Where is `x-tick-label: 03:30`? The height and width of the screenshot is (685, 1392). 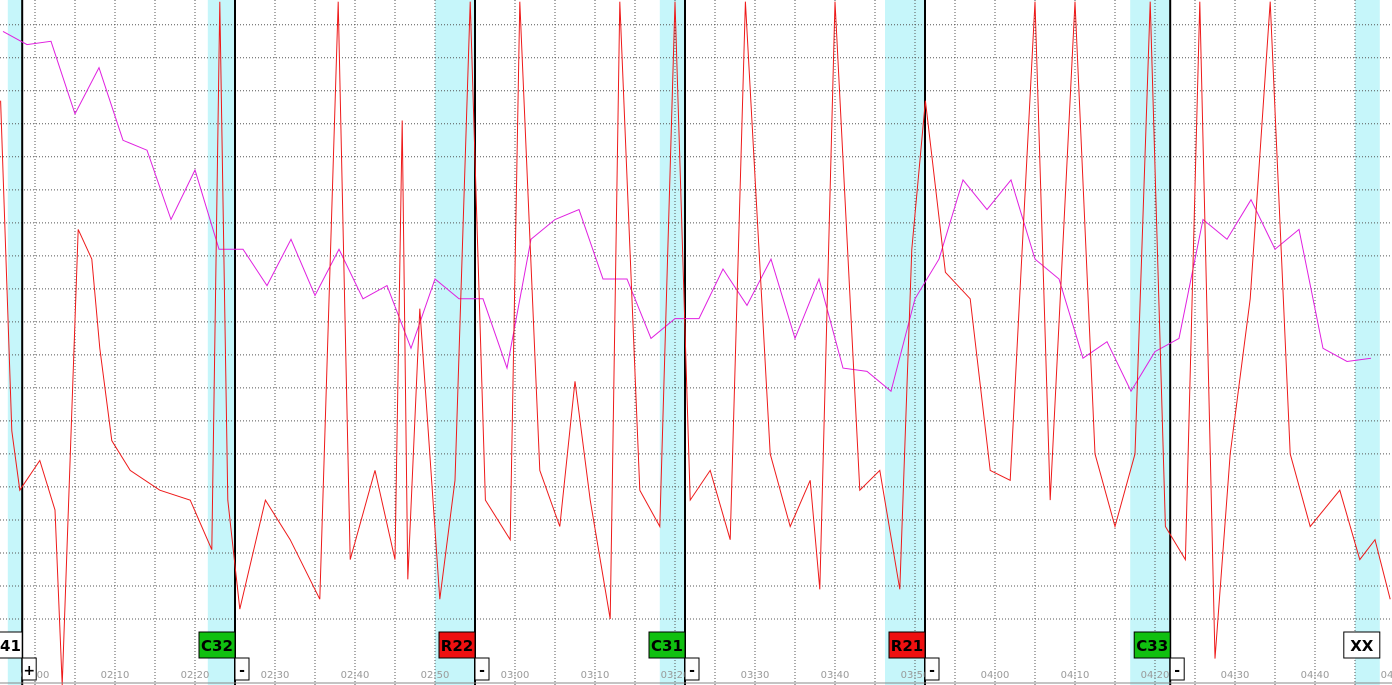 x-tick-label: 03:30 is located at coordinates (755, 675).